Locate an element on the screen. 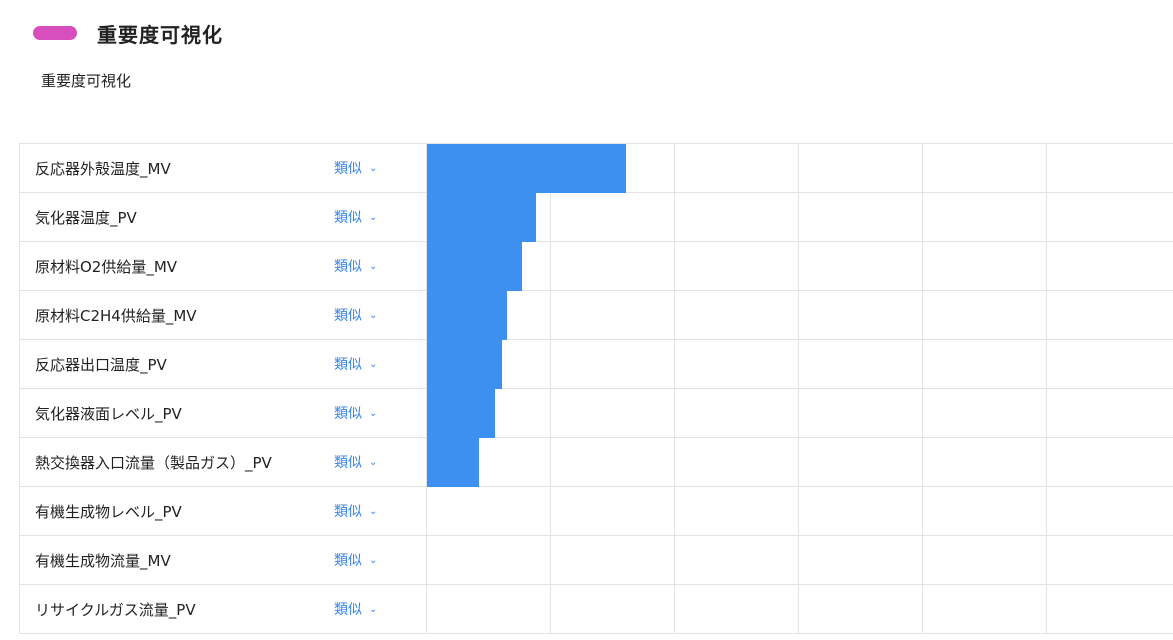 This screenshot has height=640, width=1173. table-row: 気化器温度_PV 類似 ⌄ is located at coordinates (596, 217).